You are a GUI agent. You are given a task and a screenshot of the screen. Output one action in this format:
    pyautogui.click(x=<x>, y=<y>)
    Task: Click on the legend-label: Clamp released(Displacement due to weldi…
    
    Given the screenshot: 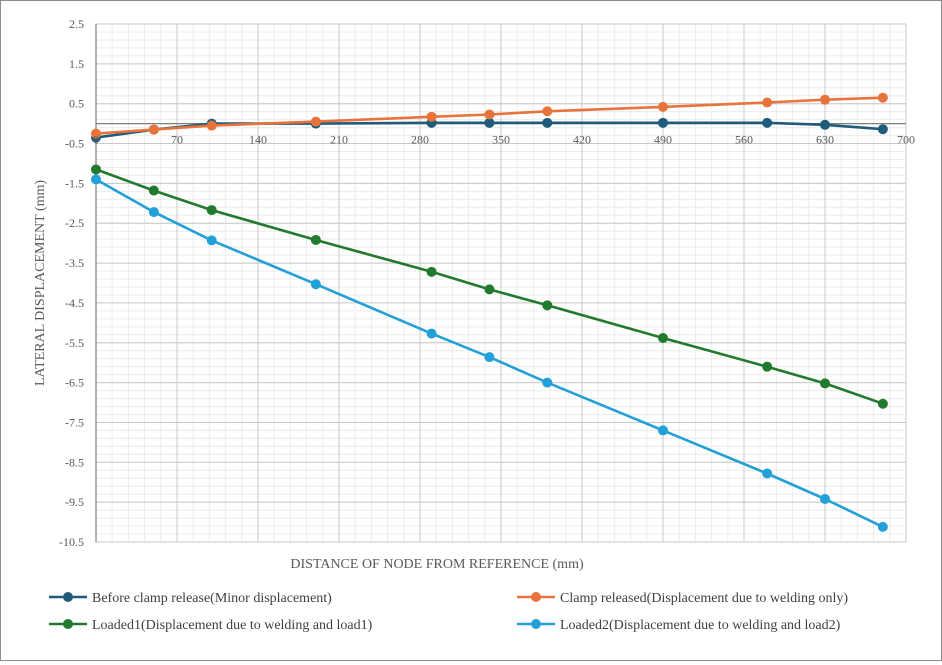 What is the action you would take?
    pyautogui.click(x=704, y=598)
    